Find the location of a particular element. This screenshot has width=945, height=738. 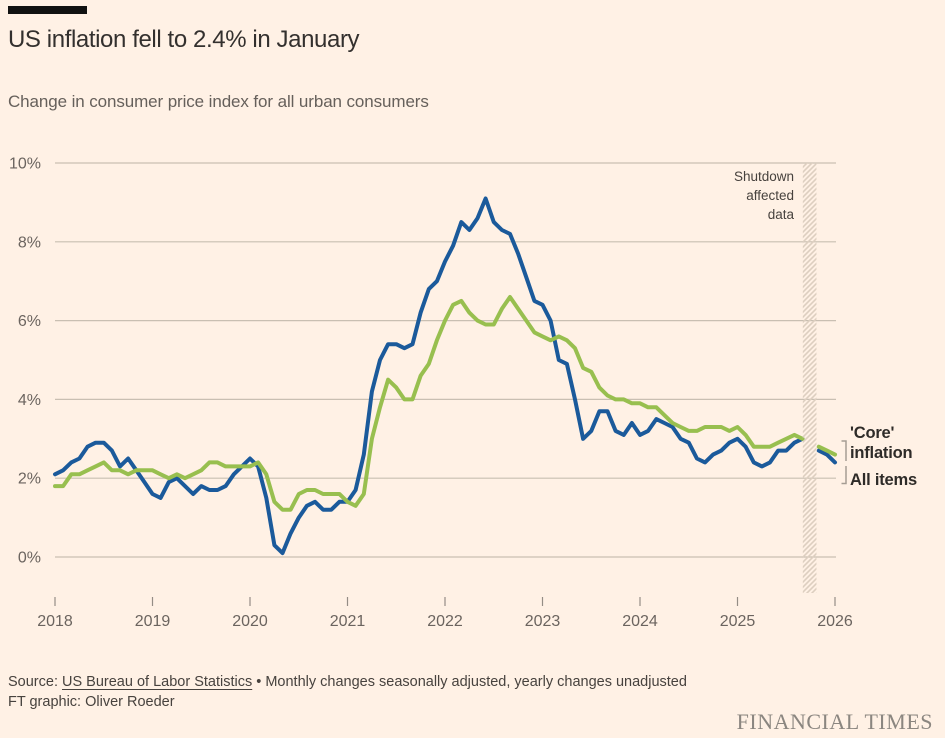

x-tick-label: 2022 is located at coordinates (445, 621).